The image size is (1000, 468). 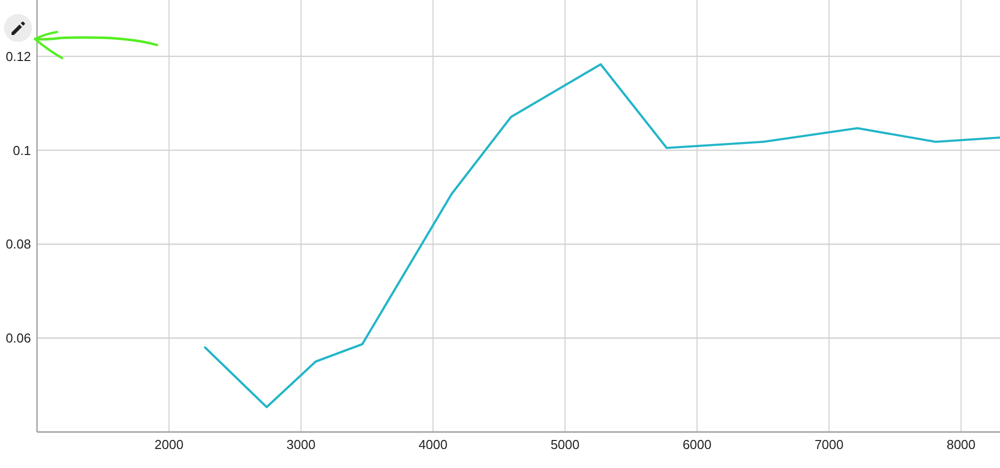 I want to click on x-tick-label: 8000, so click(x=961, y=444).